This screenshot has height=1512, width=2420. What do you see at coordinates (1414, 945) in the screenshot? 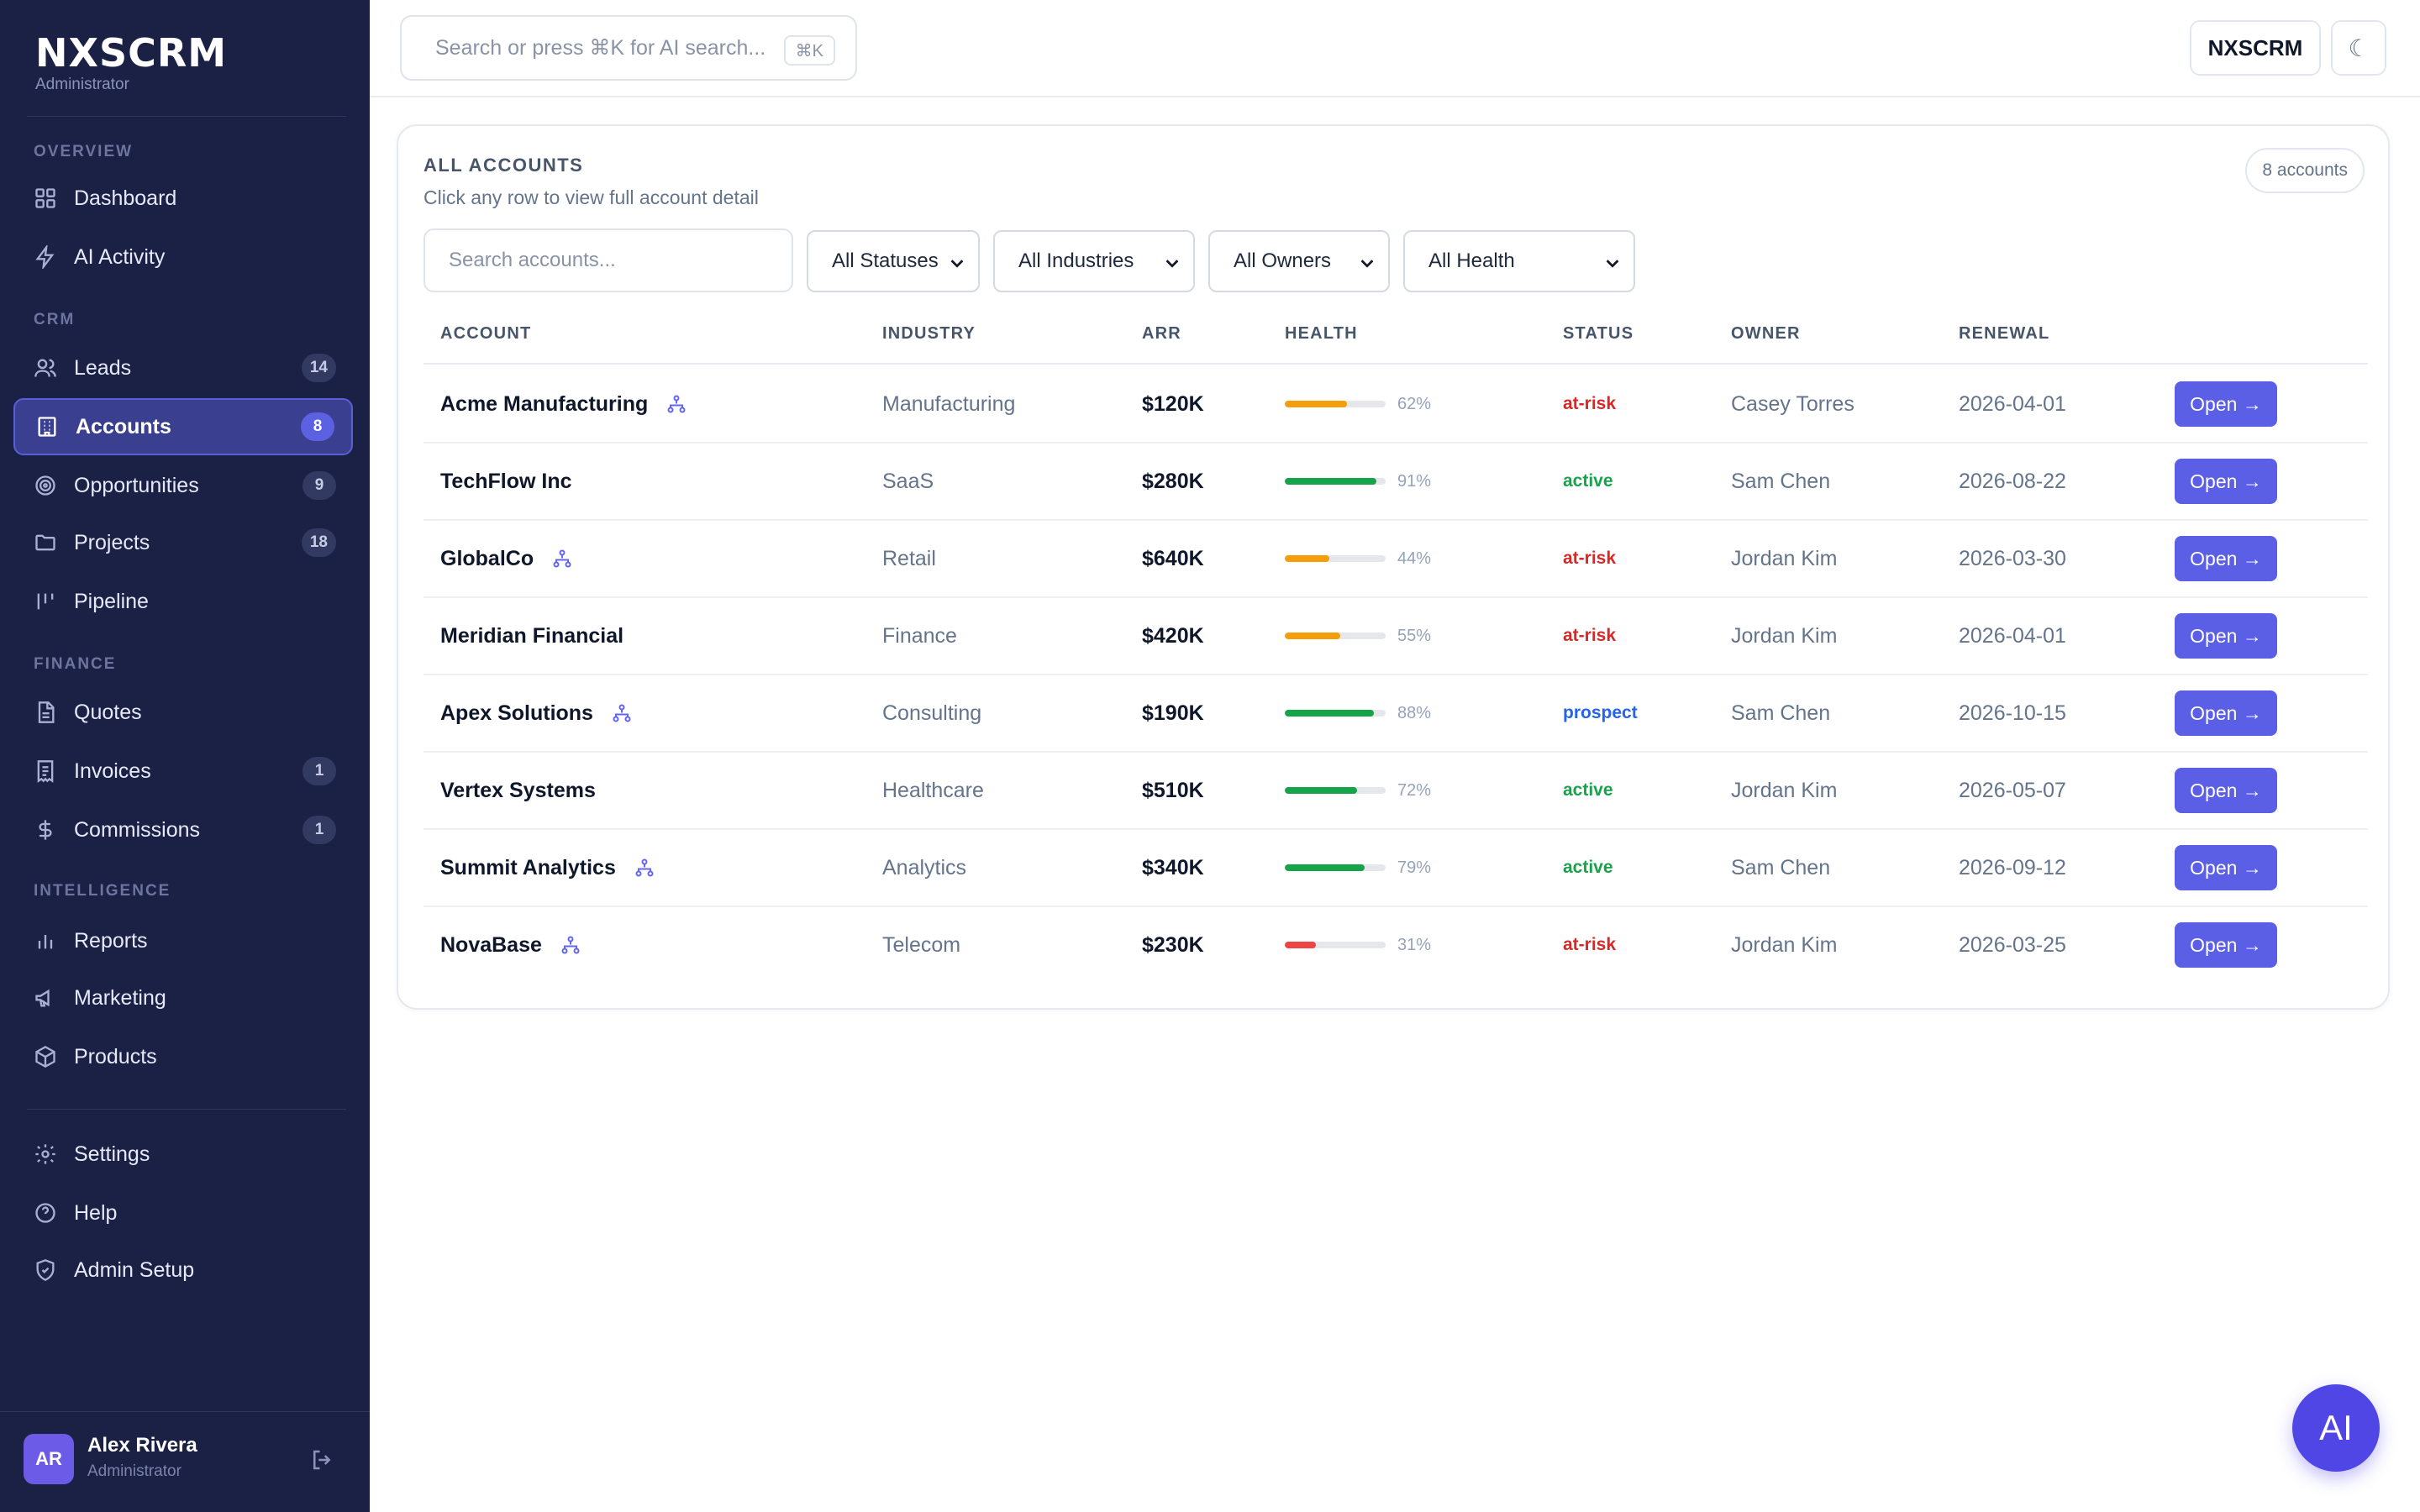
I see `health-percent: 31%` at bounding box center [1414, 945].